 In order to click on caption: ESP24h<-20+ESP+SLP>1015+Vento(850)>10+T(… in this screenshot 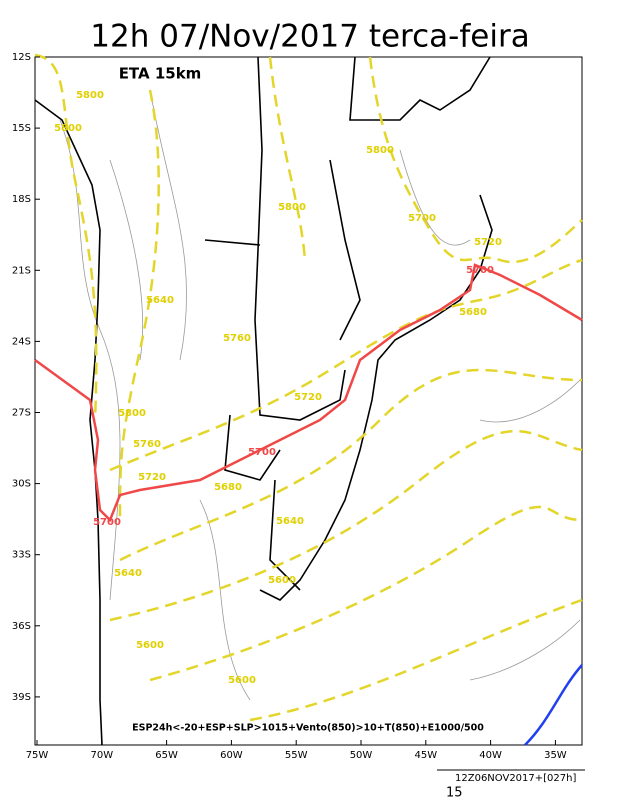, I will do `click(308, 728)`.